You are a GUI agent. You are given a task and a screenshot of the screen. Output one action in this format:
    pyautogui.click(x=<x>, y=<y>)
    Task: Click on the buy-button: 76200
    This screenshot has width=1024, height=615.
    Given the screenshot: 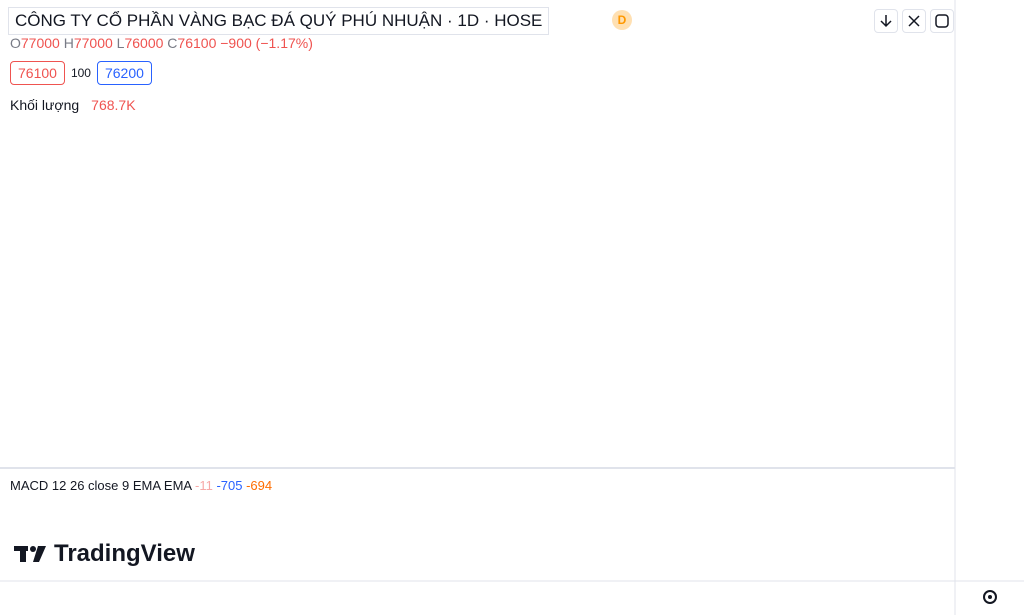 What is the action you would take?
    pyautogui.click(x=124, y=73)
    